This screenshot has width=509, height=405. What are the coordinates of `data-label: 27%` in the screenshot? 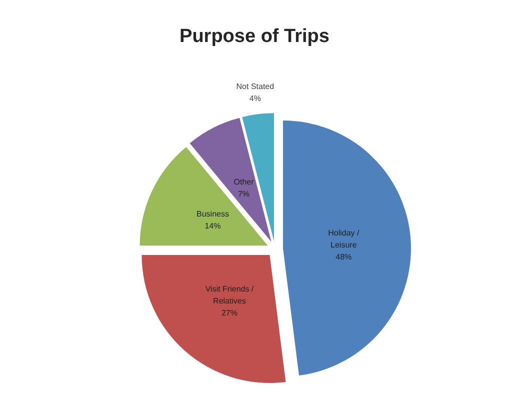 It's located at (229, 313).